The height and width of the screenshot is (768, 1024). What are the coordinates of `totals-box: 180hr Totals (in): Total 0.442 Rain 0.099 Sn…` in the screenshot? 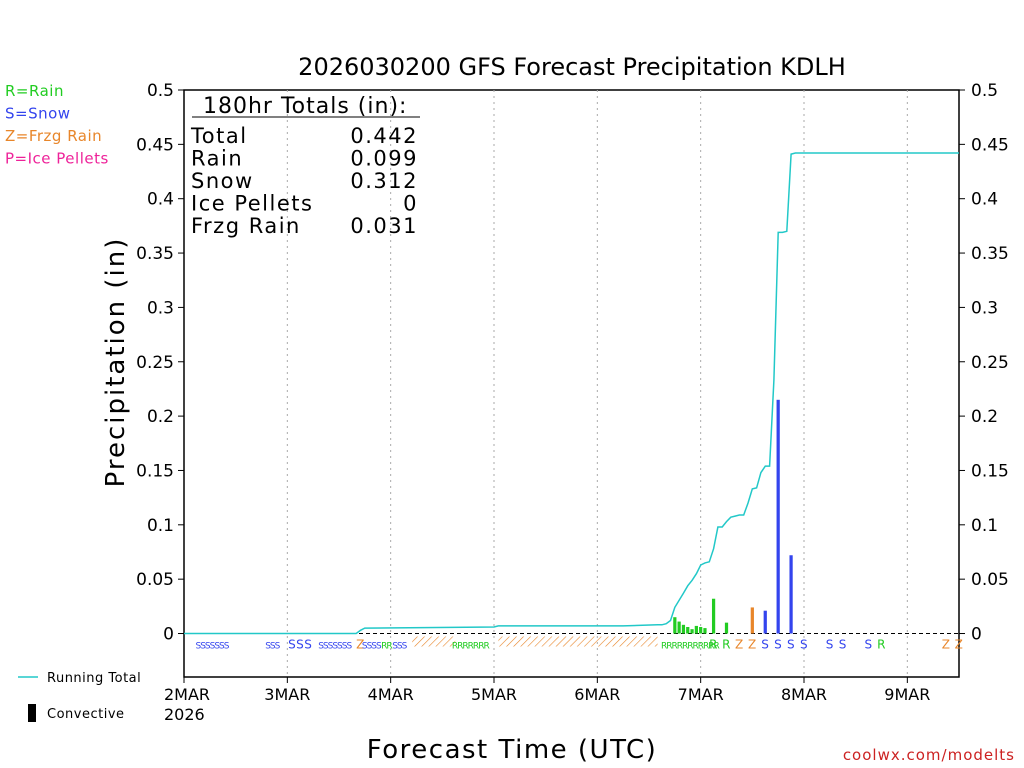 It's located at (305, 166).